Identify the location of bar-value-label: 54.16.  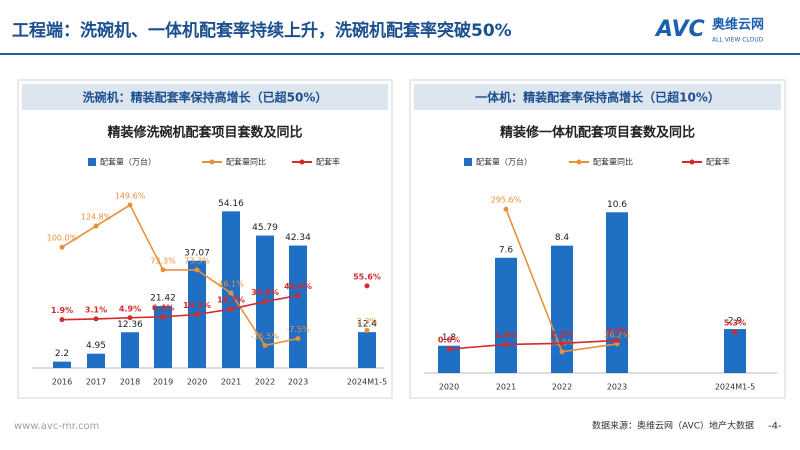
(231, 204).